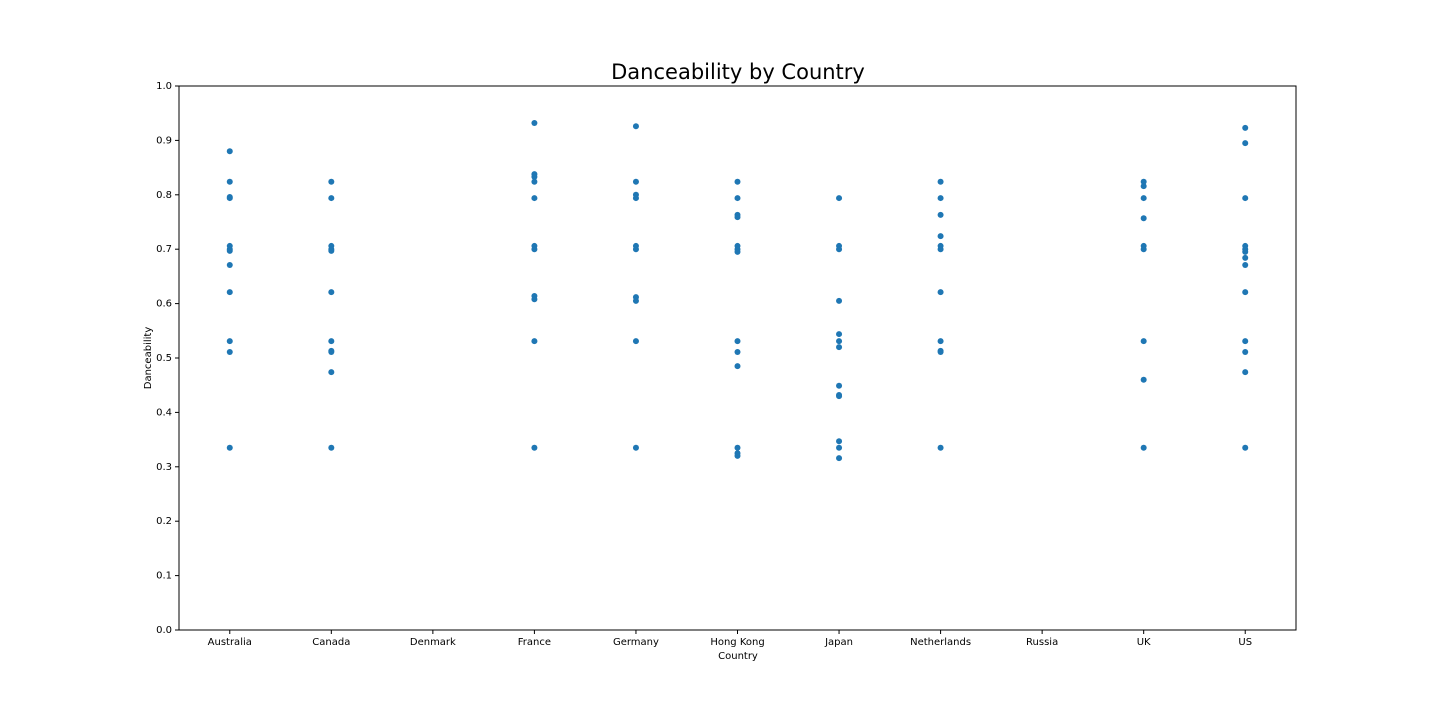  What do you see at coordinates (838, 642) in the screenshot?
I see `x-tick-label: Japan` at bounding box center [838, 642].